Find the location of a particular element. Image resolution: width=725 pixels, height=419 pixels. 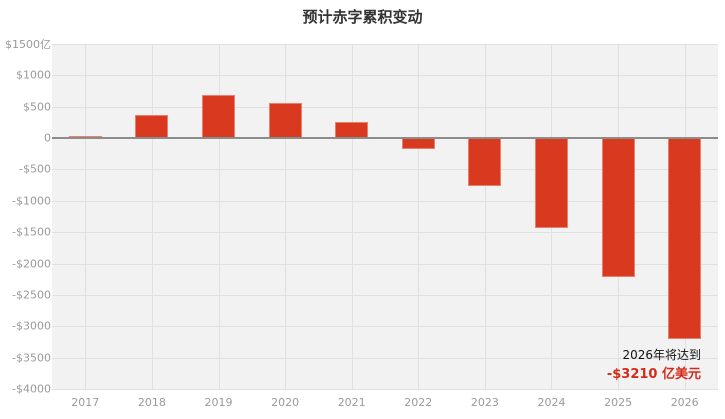

chart-title: 预计赤字累积变动 is located at coordinates (362, 17).